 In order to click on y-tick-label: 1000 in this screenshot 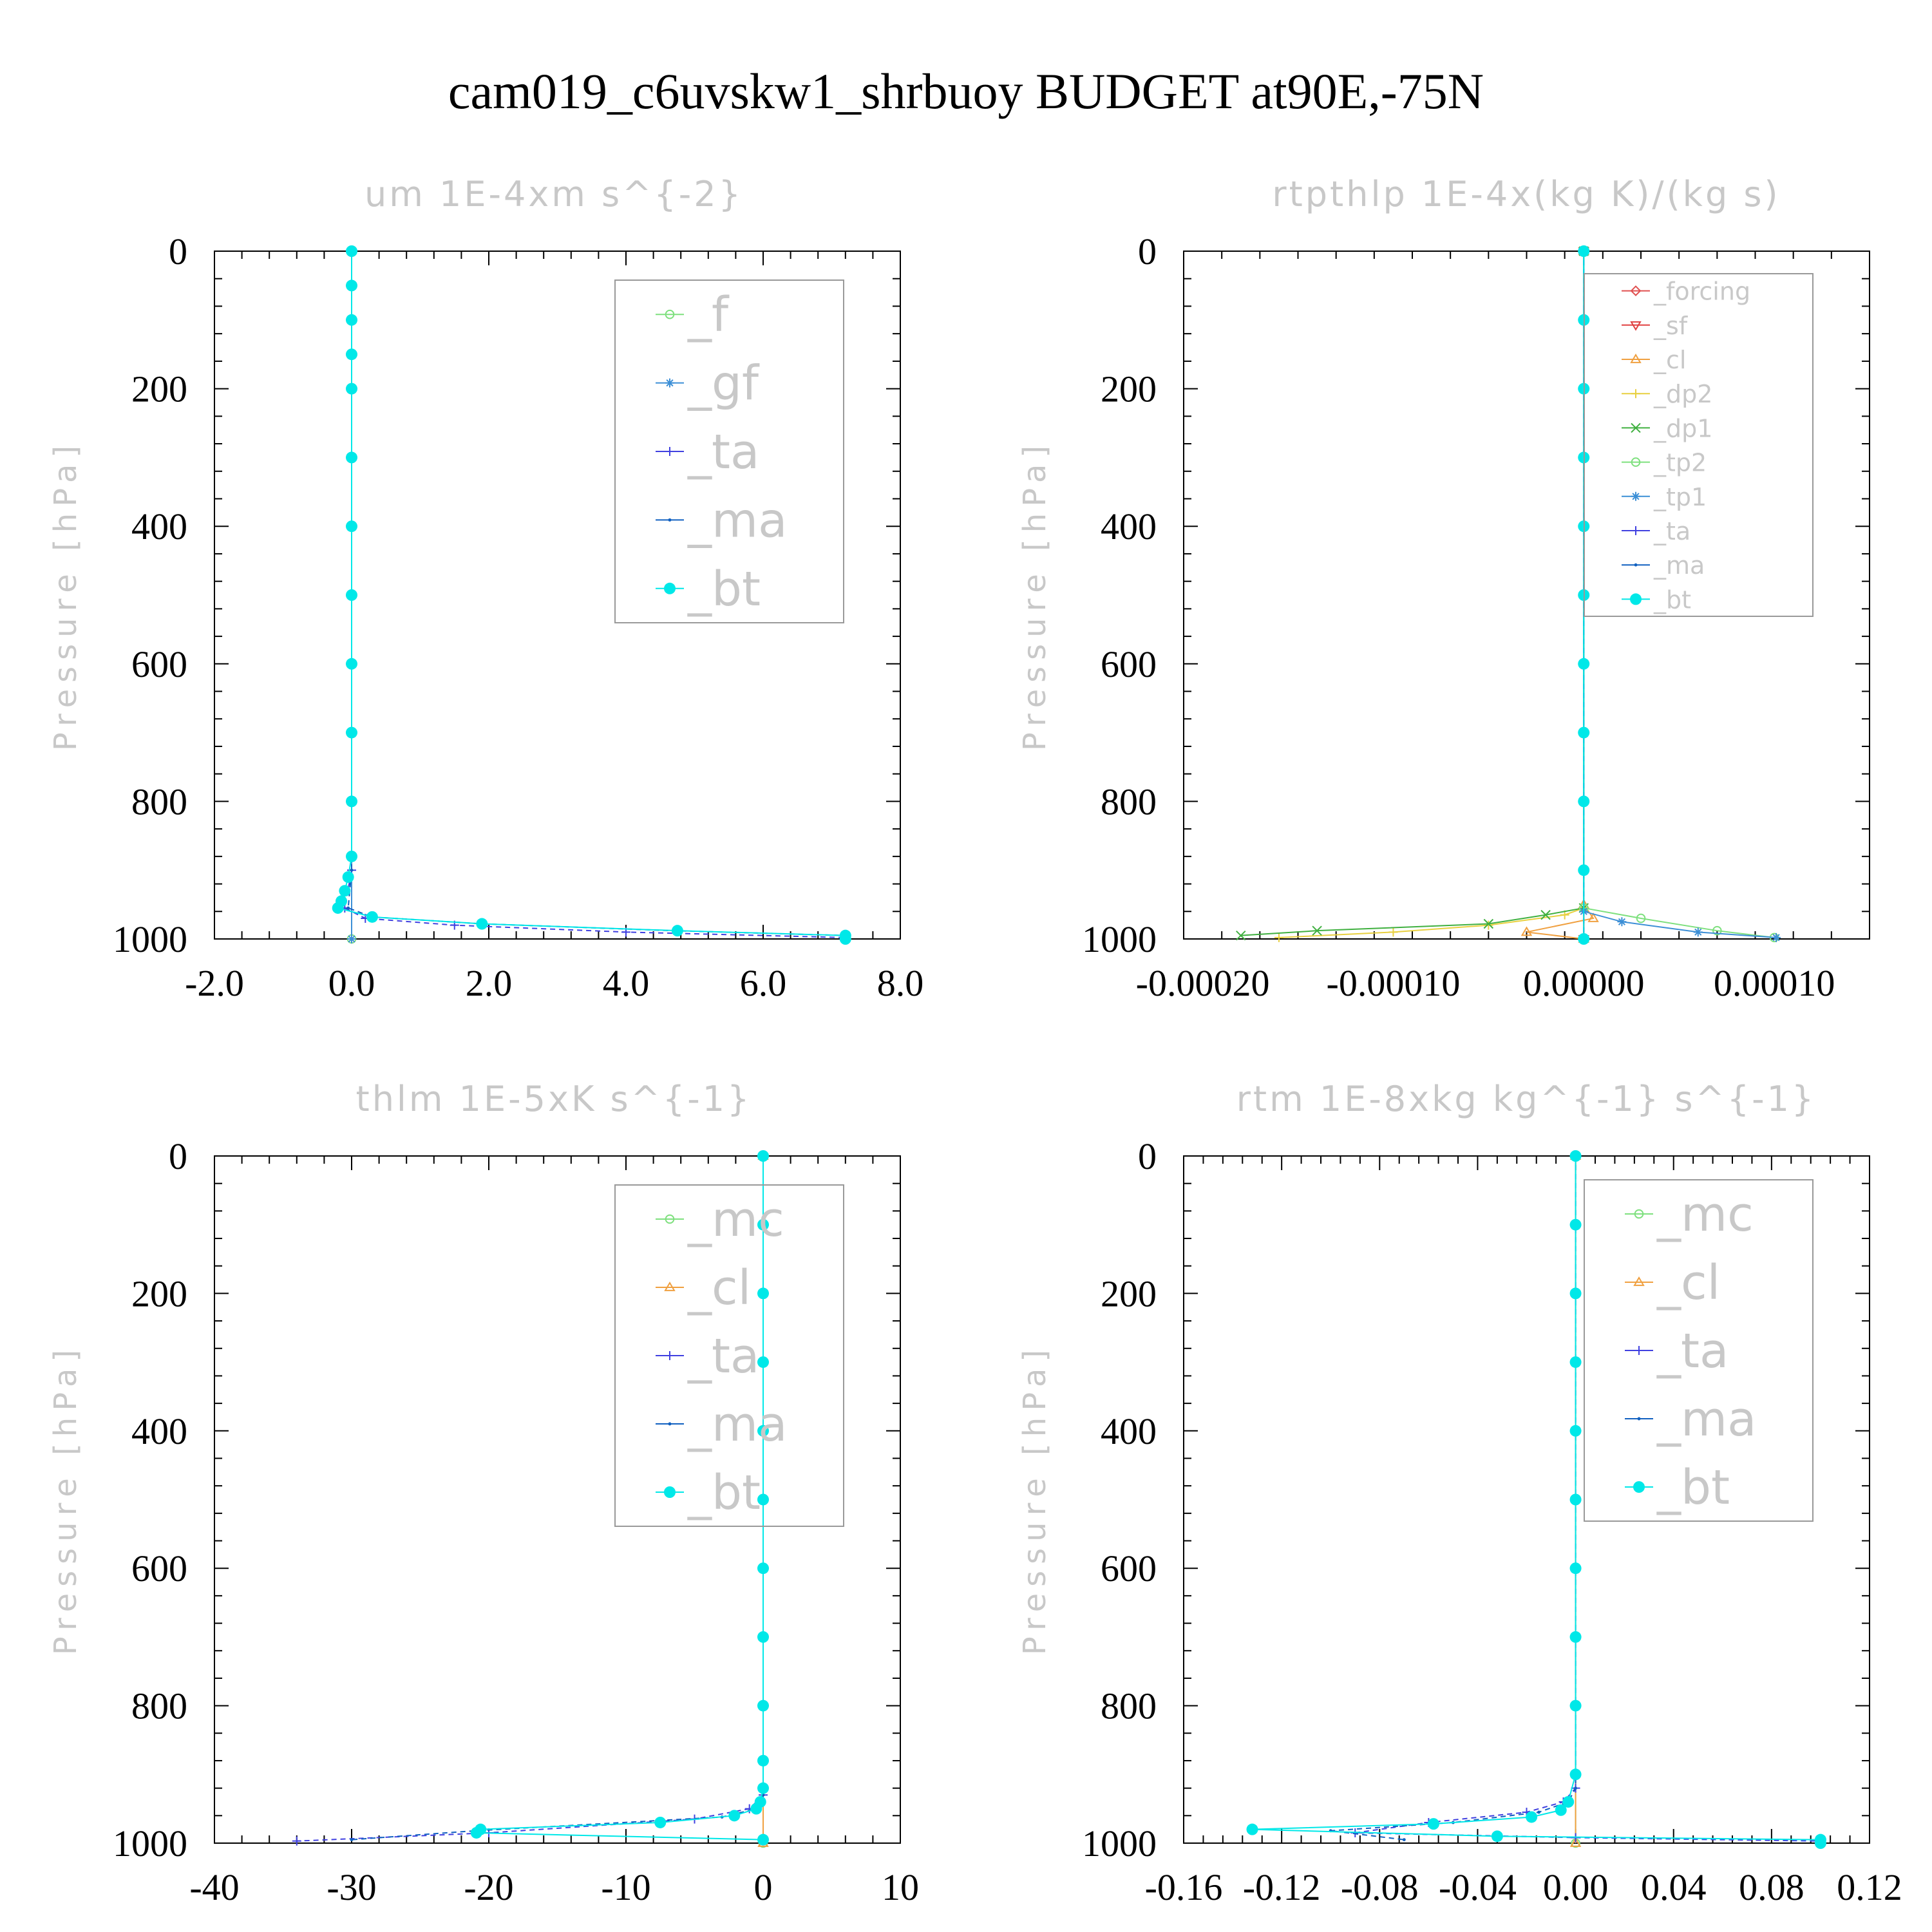, I will do `click(150, 939)`.